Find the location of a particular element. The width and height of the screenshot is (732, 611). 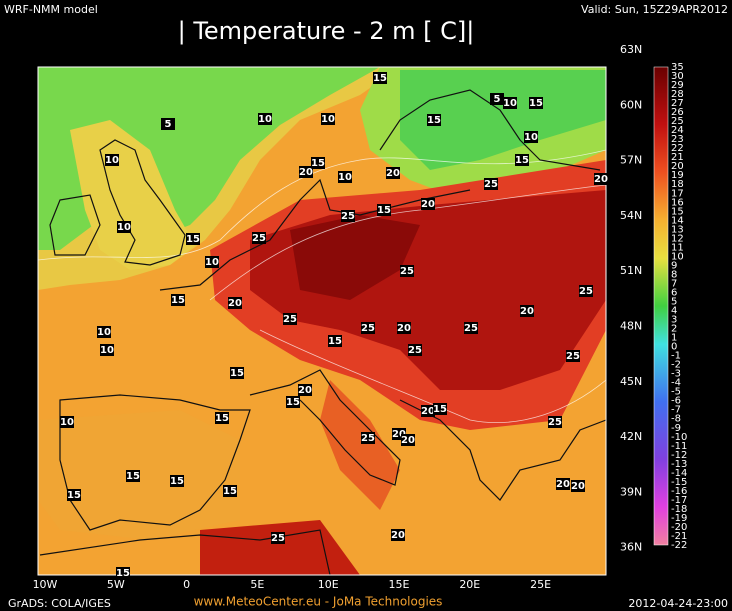

colorbar-label: -12 is located at coordinates (679, 455).